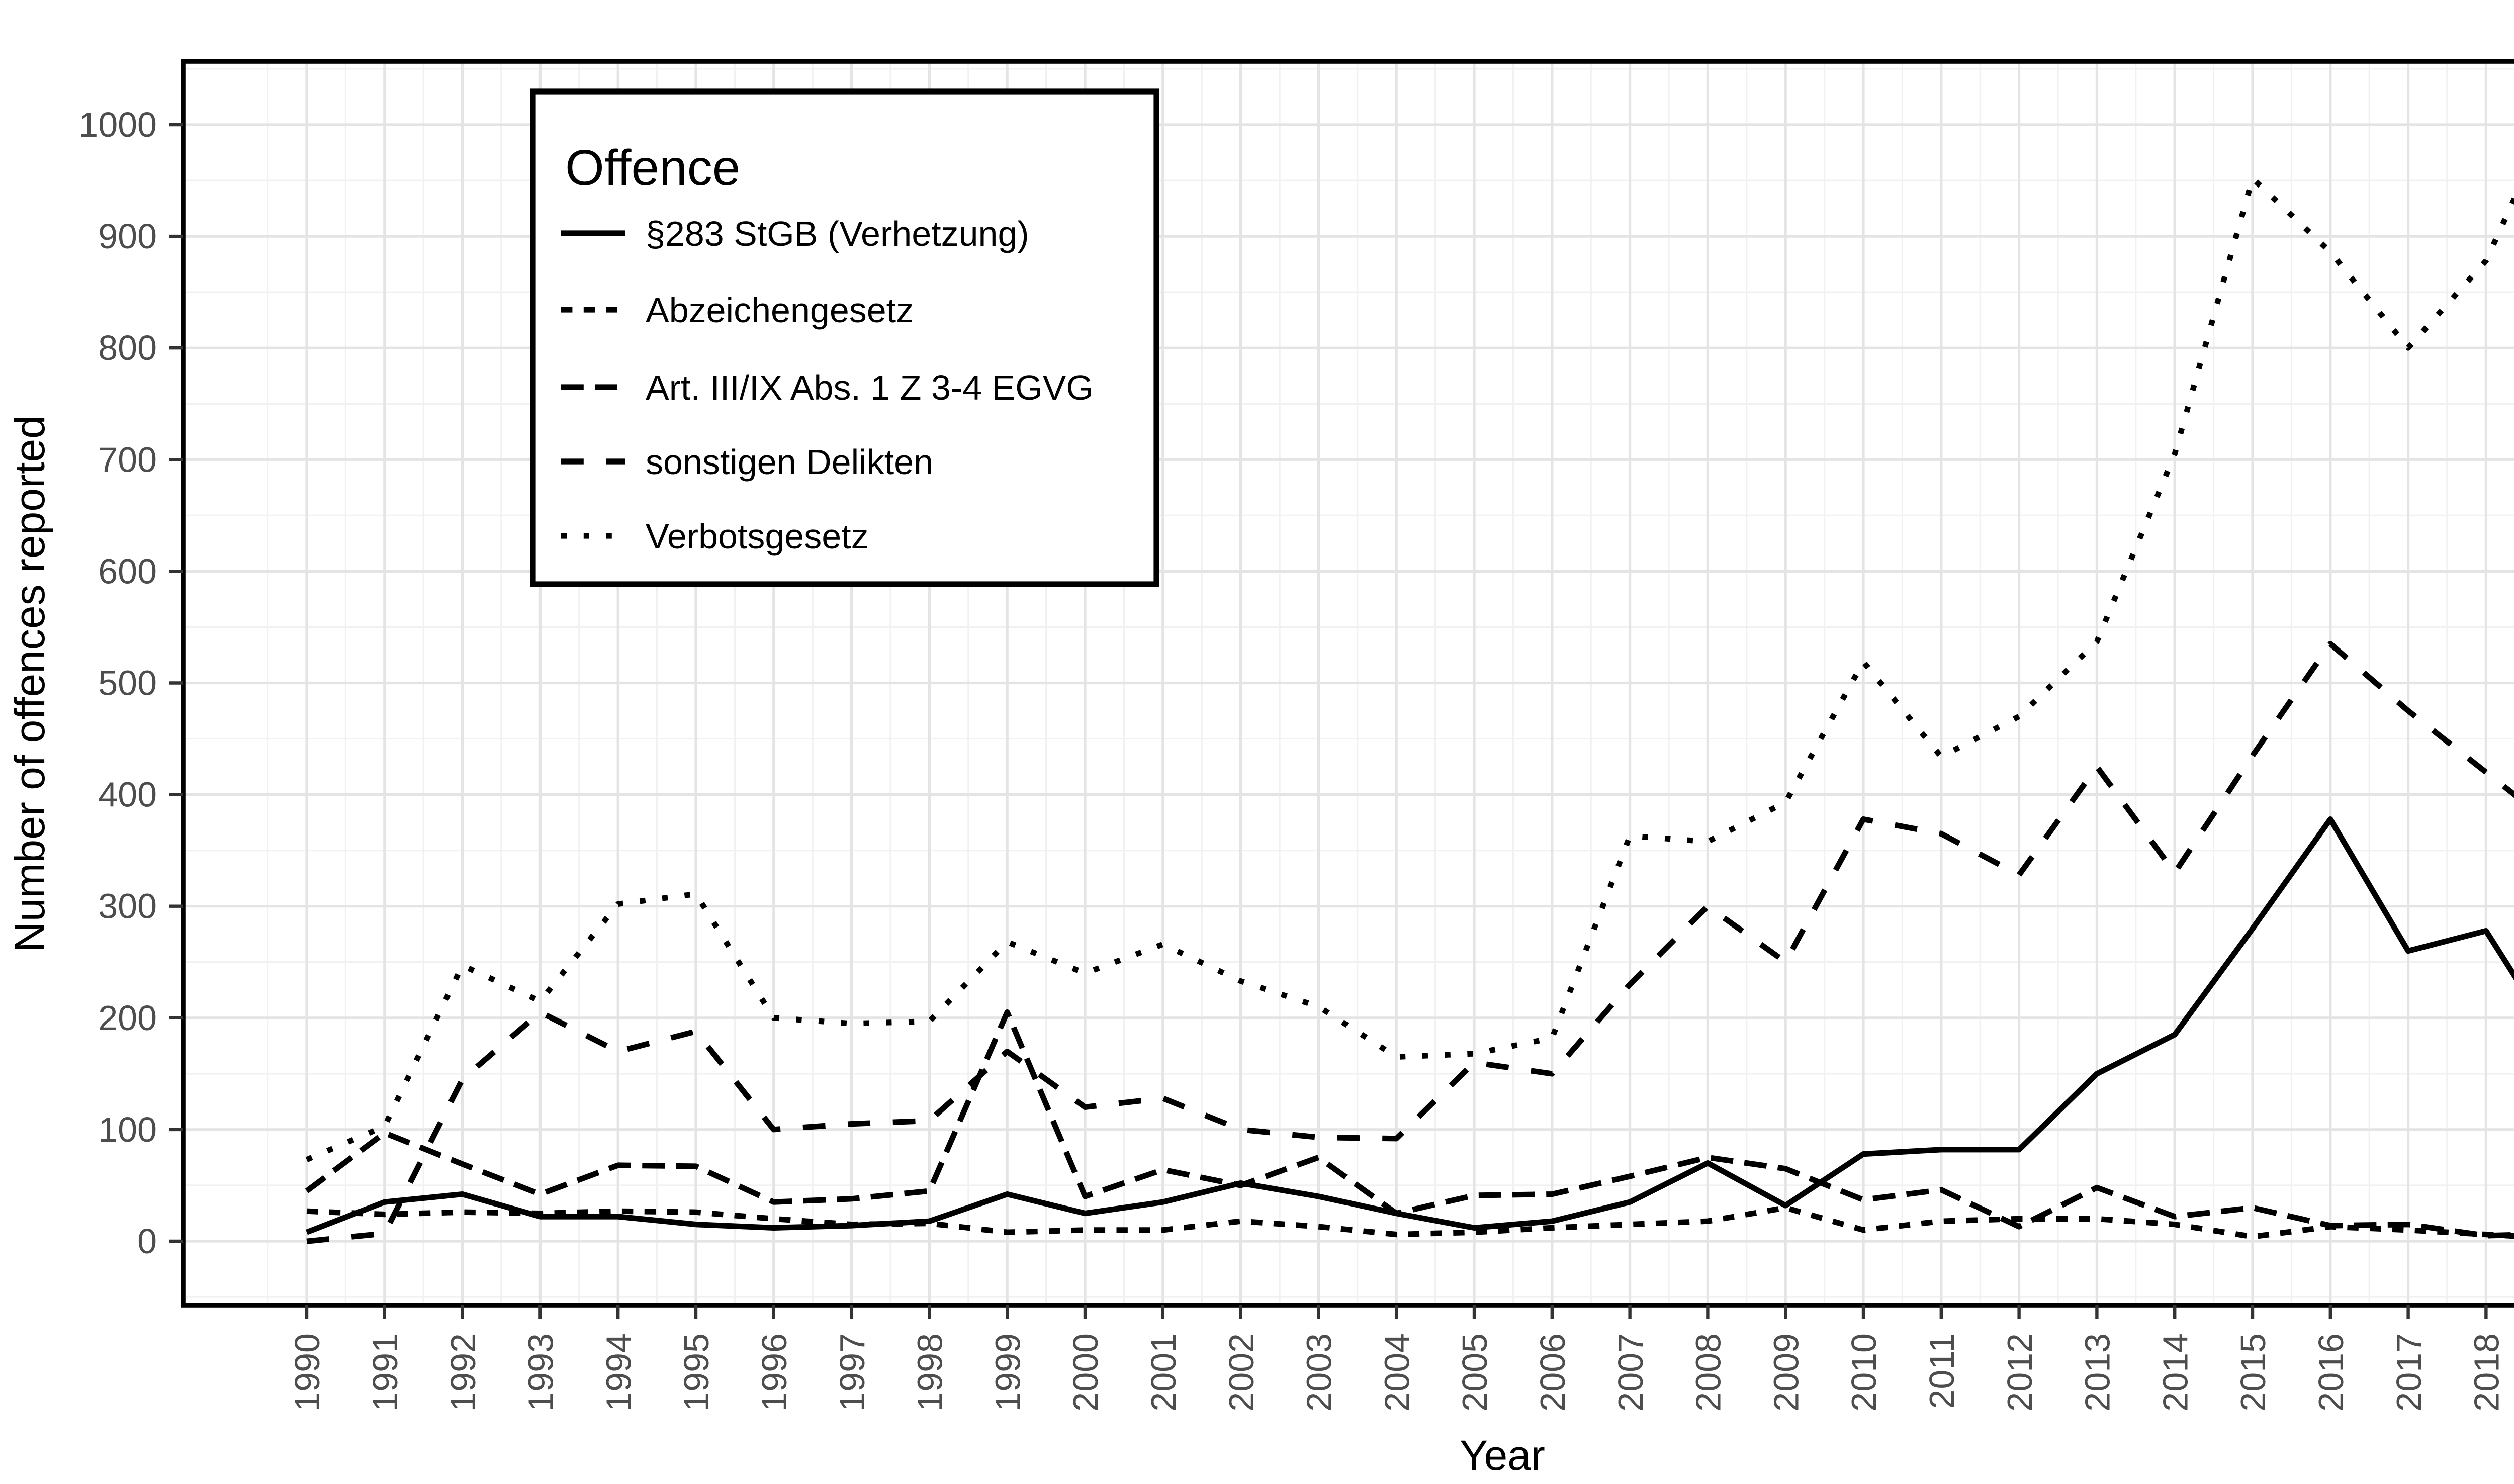 This screenshot has width=2514, height=1484. Describe the element at coordinates (837, 234) in the screenshot. I see `legend-label: §283 StGB (Verhetzung)` at that location.